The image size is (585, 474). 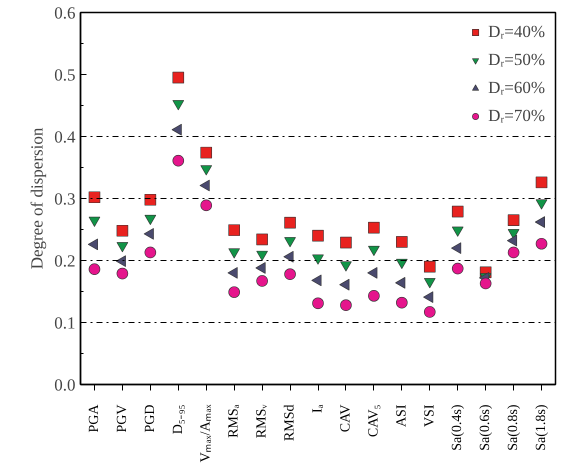 What do you see at coordinates (458, 427) in the screenshot?
I see `x-tick-label: Sa(0.4s)` at bounding box center [458, 427].